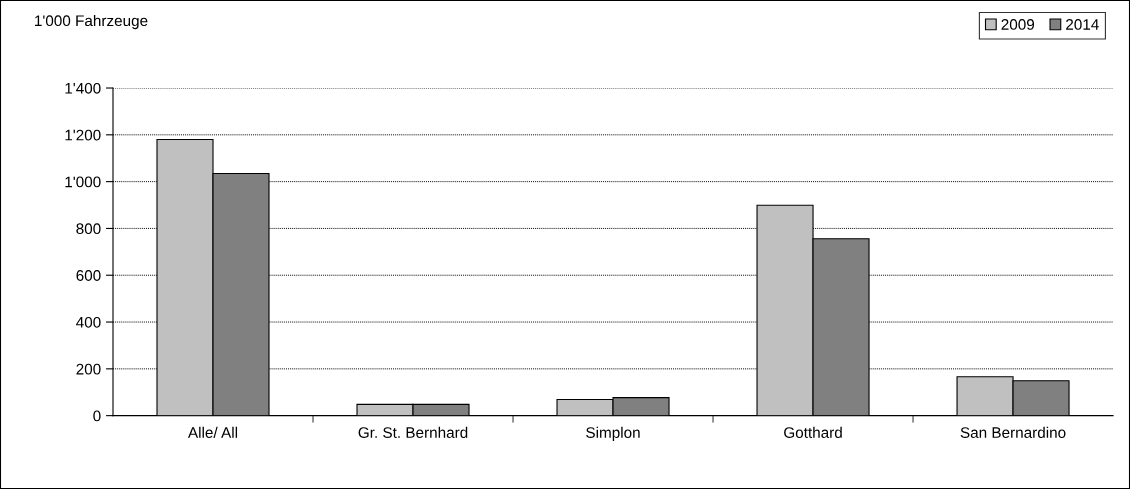 The height and width of the screenshot is (489, 1130). Describe the element at coordinates (83, 88) in the screenshot. I see `y-tick-label: 1'400` at that location.